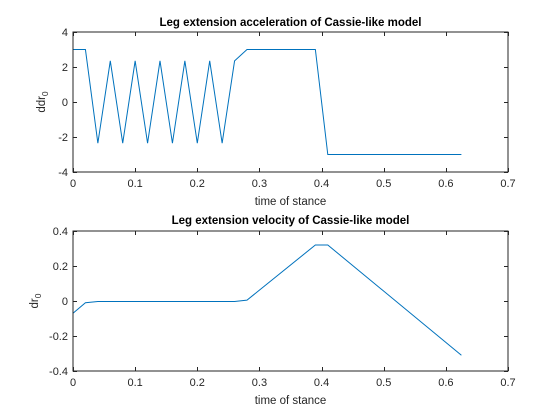 The width and height of the screenshot is (560, 420). I want to click on y-axis-label: dr0, so click(36, 300).